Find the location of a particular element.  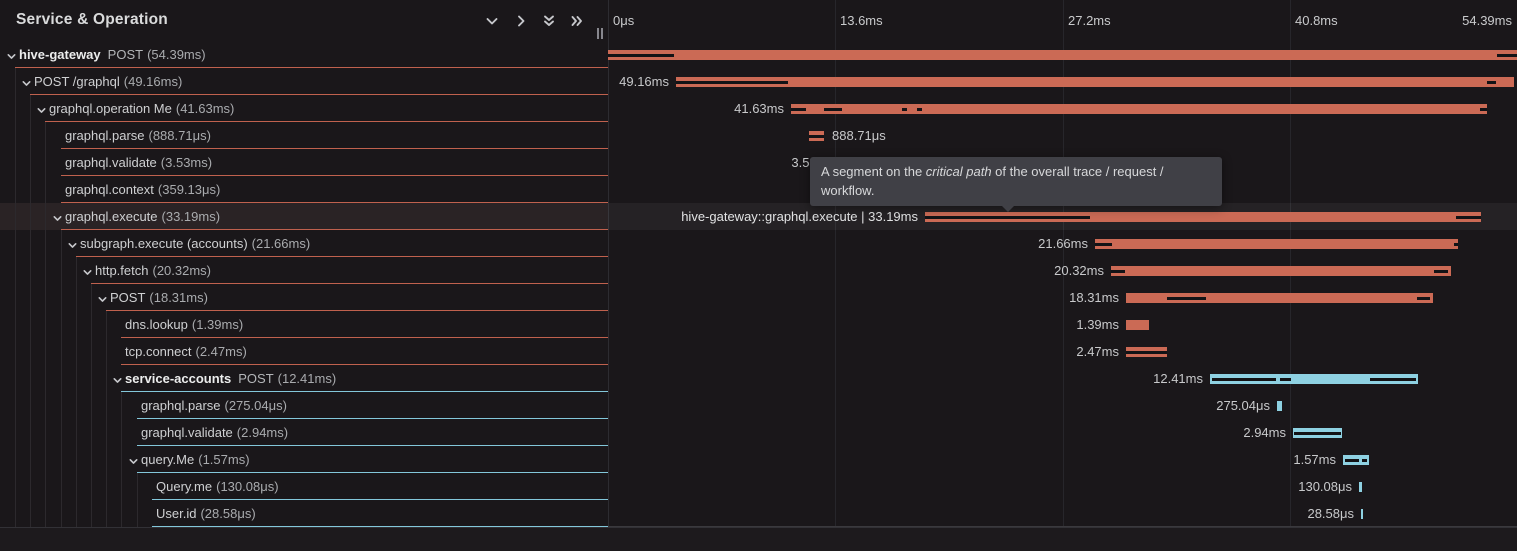

double-chevron-down-icon is located at coordinates (549, 21).